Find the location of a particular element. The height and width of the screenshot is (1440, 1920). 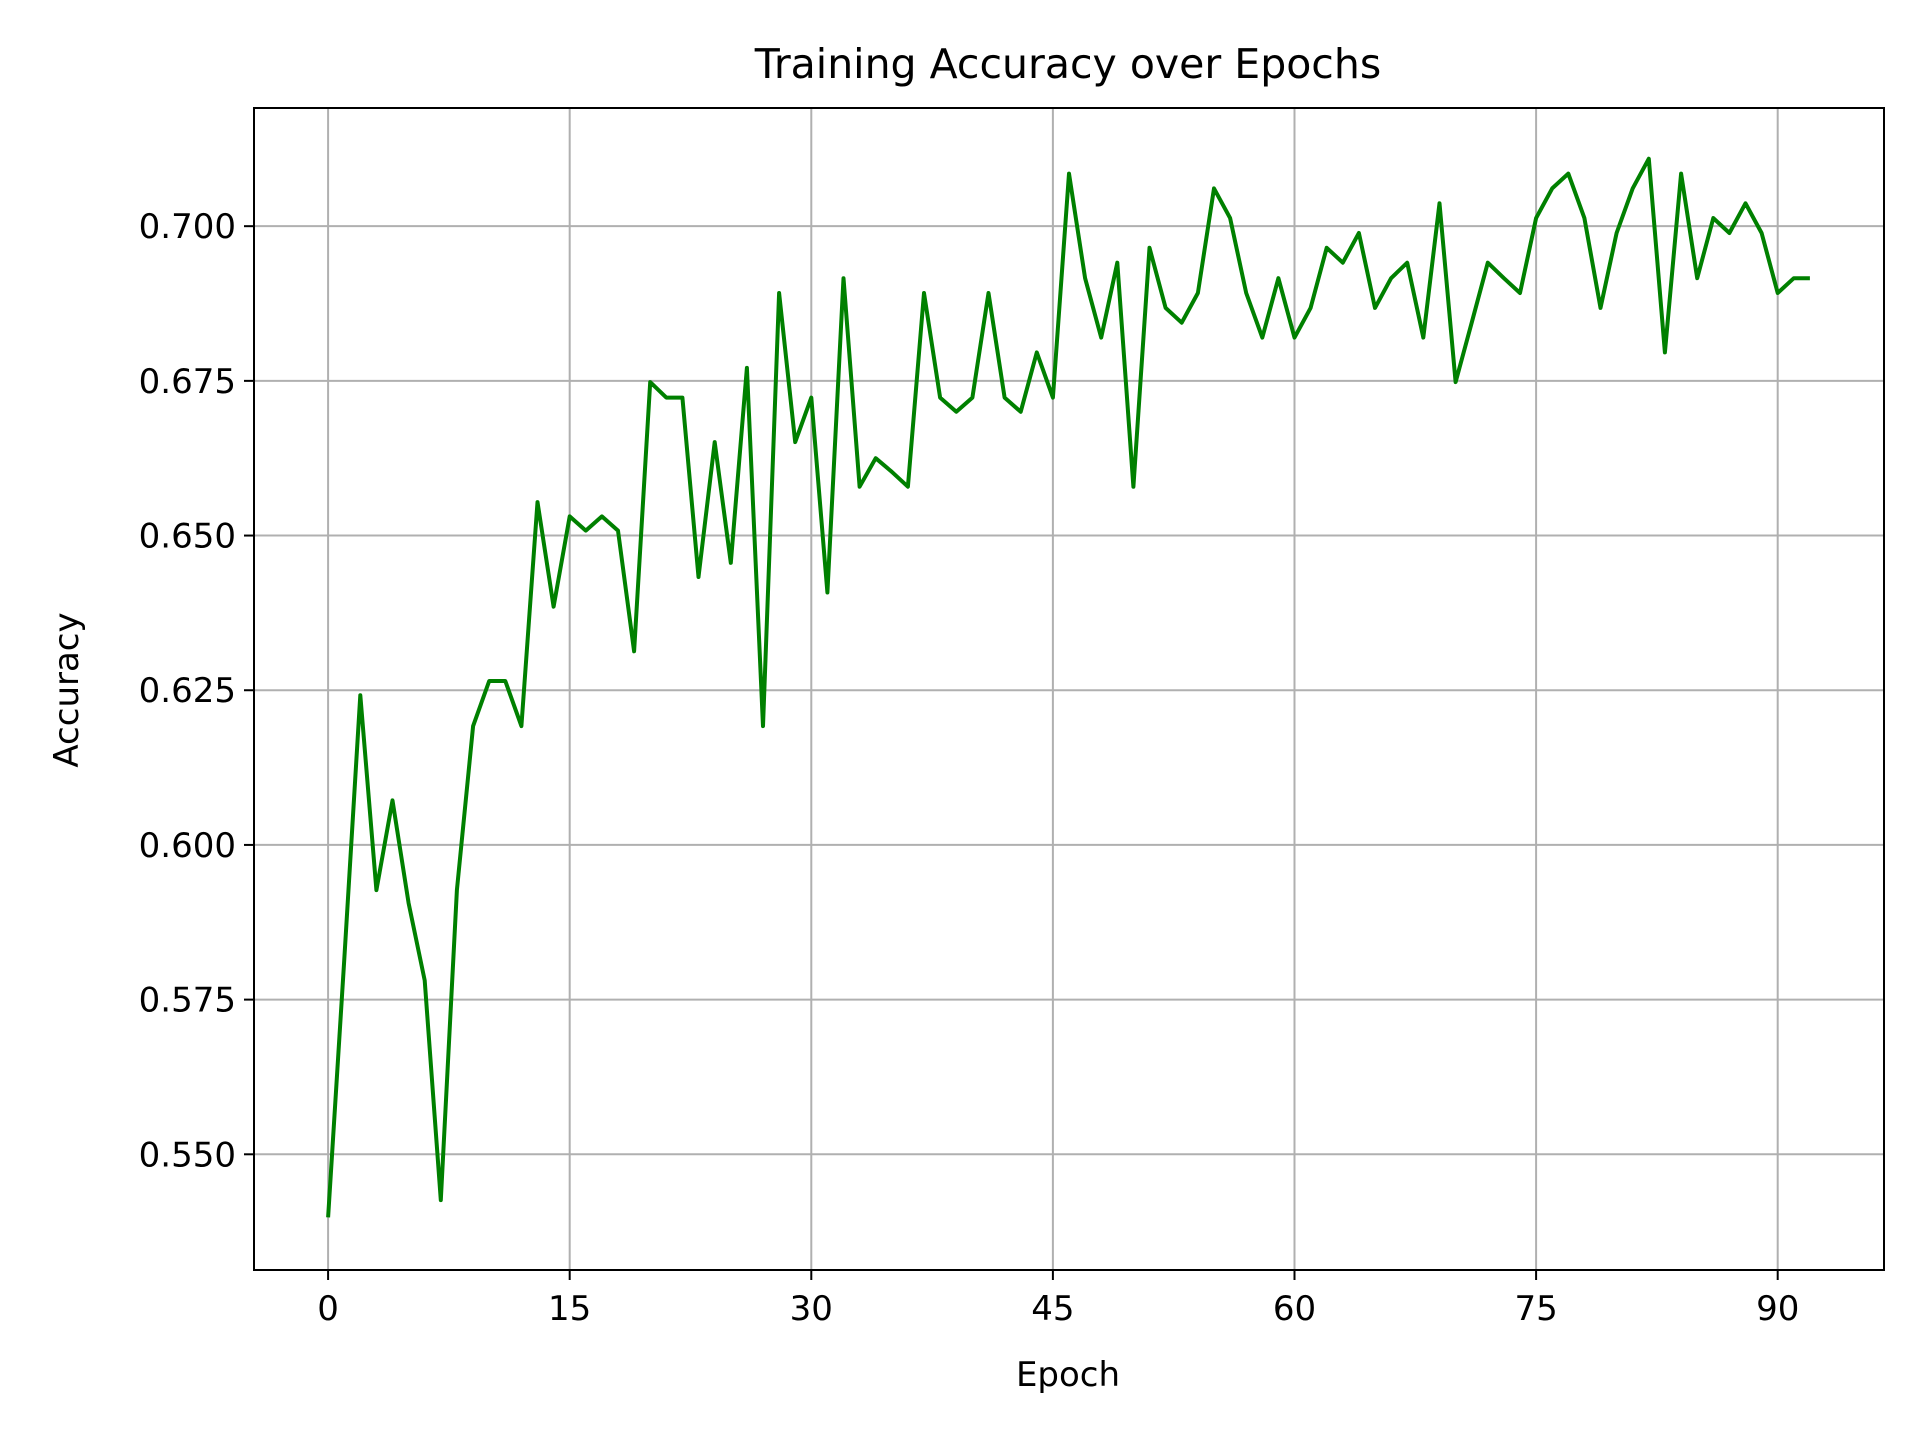

x-tick-label: 75 is located at coordinates (1535, 1309).